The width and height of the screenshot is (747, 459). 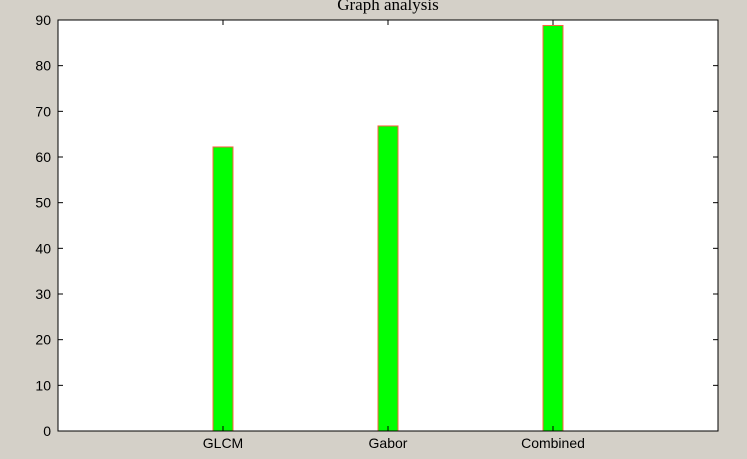 I want to click on y-tick-label: 20, so click(x=43, y=340).